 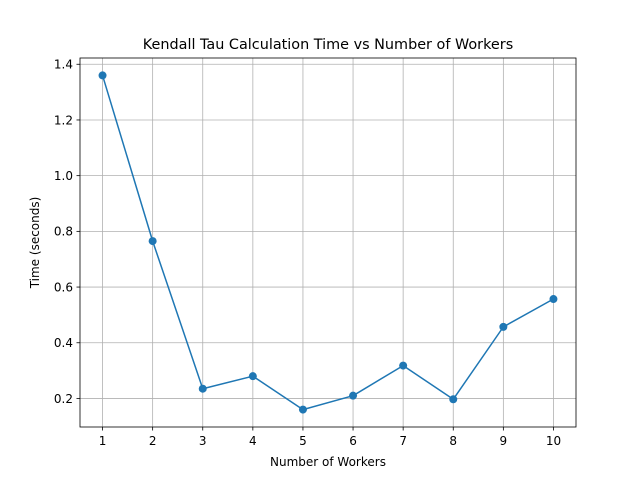 I want to click on y-tick-label: 0.4, so click(x=63, y=343).